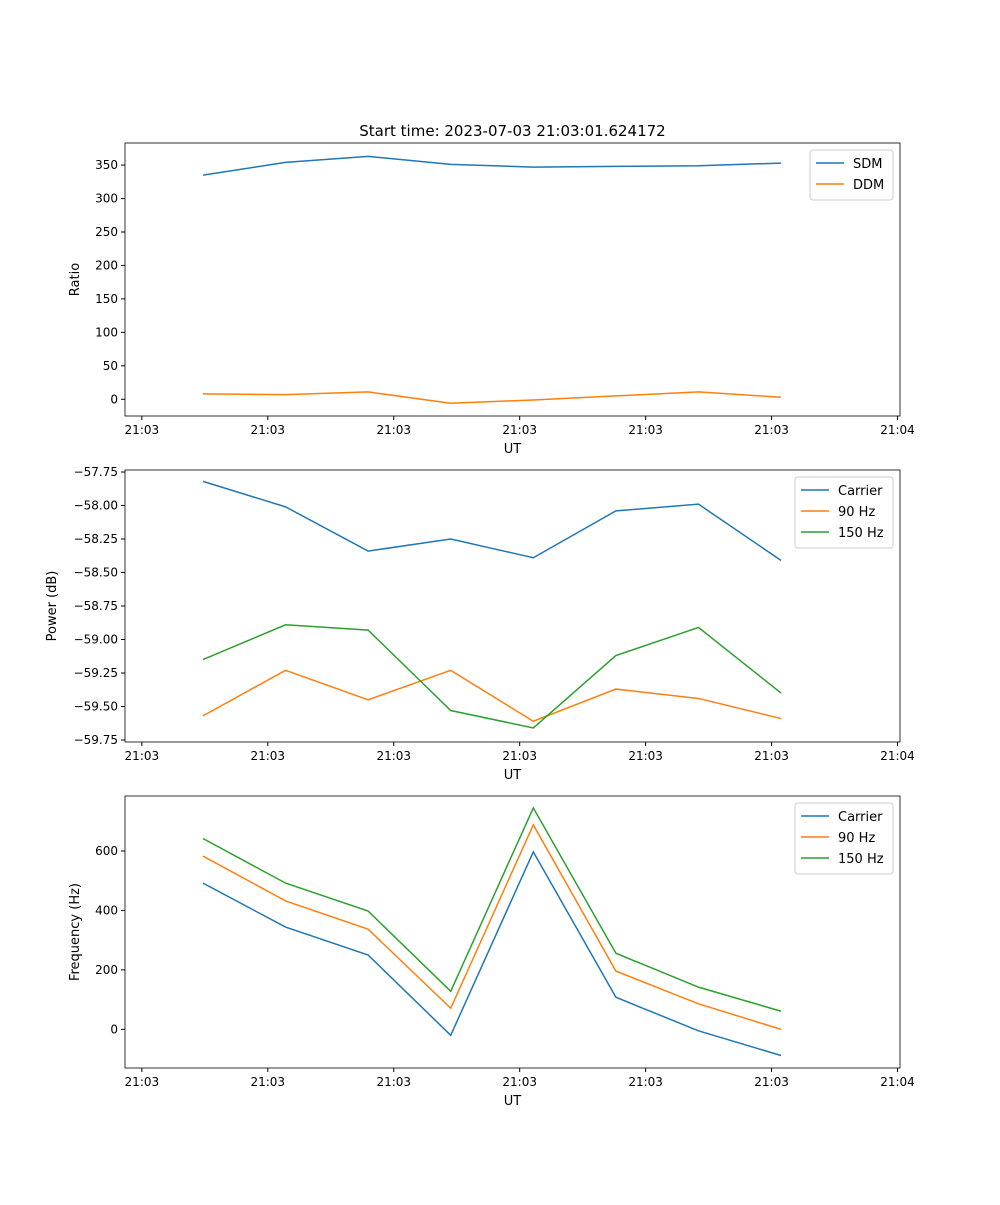 The width and height of the screenshot is (1000, 1205). Describe the element at coordinates (492, 398) in the screenshot. I see `series-line-ddm` at that location.